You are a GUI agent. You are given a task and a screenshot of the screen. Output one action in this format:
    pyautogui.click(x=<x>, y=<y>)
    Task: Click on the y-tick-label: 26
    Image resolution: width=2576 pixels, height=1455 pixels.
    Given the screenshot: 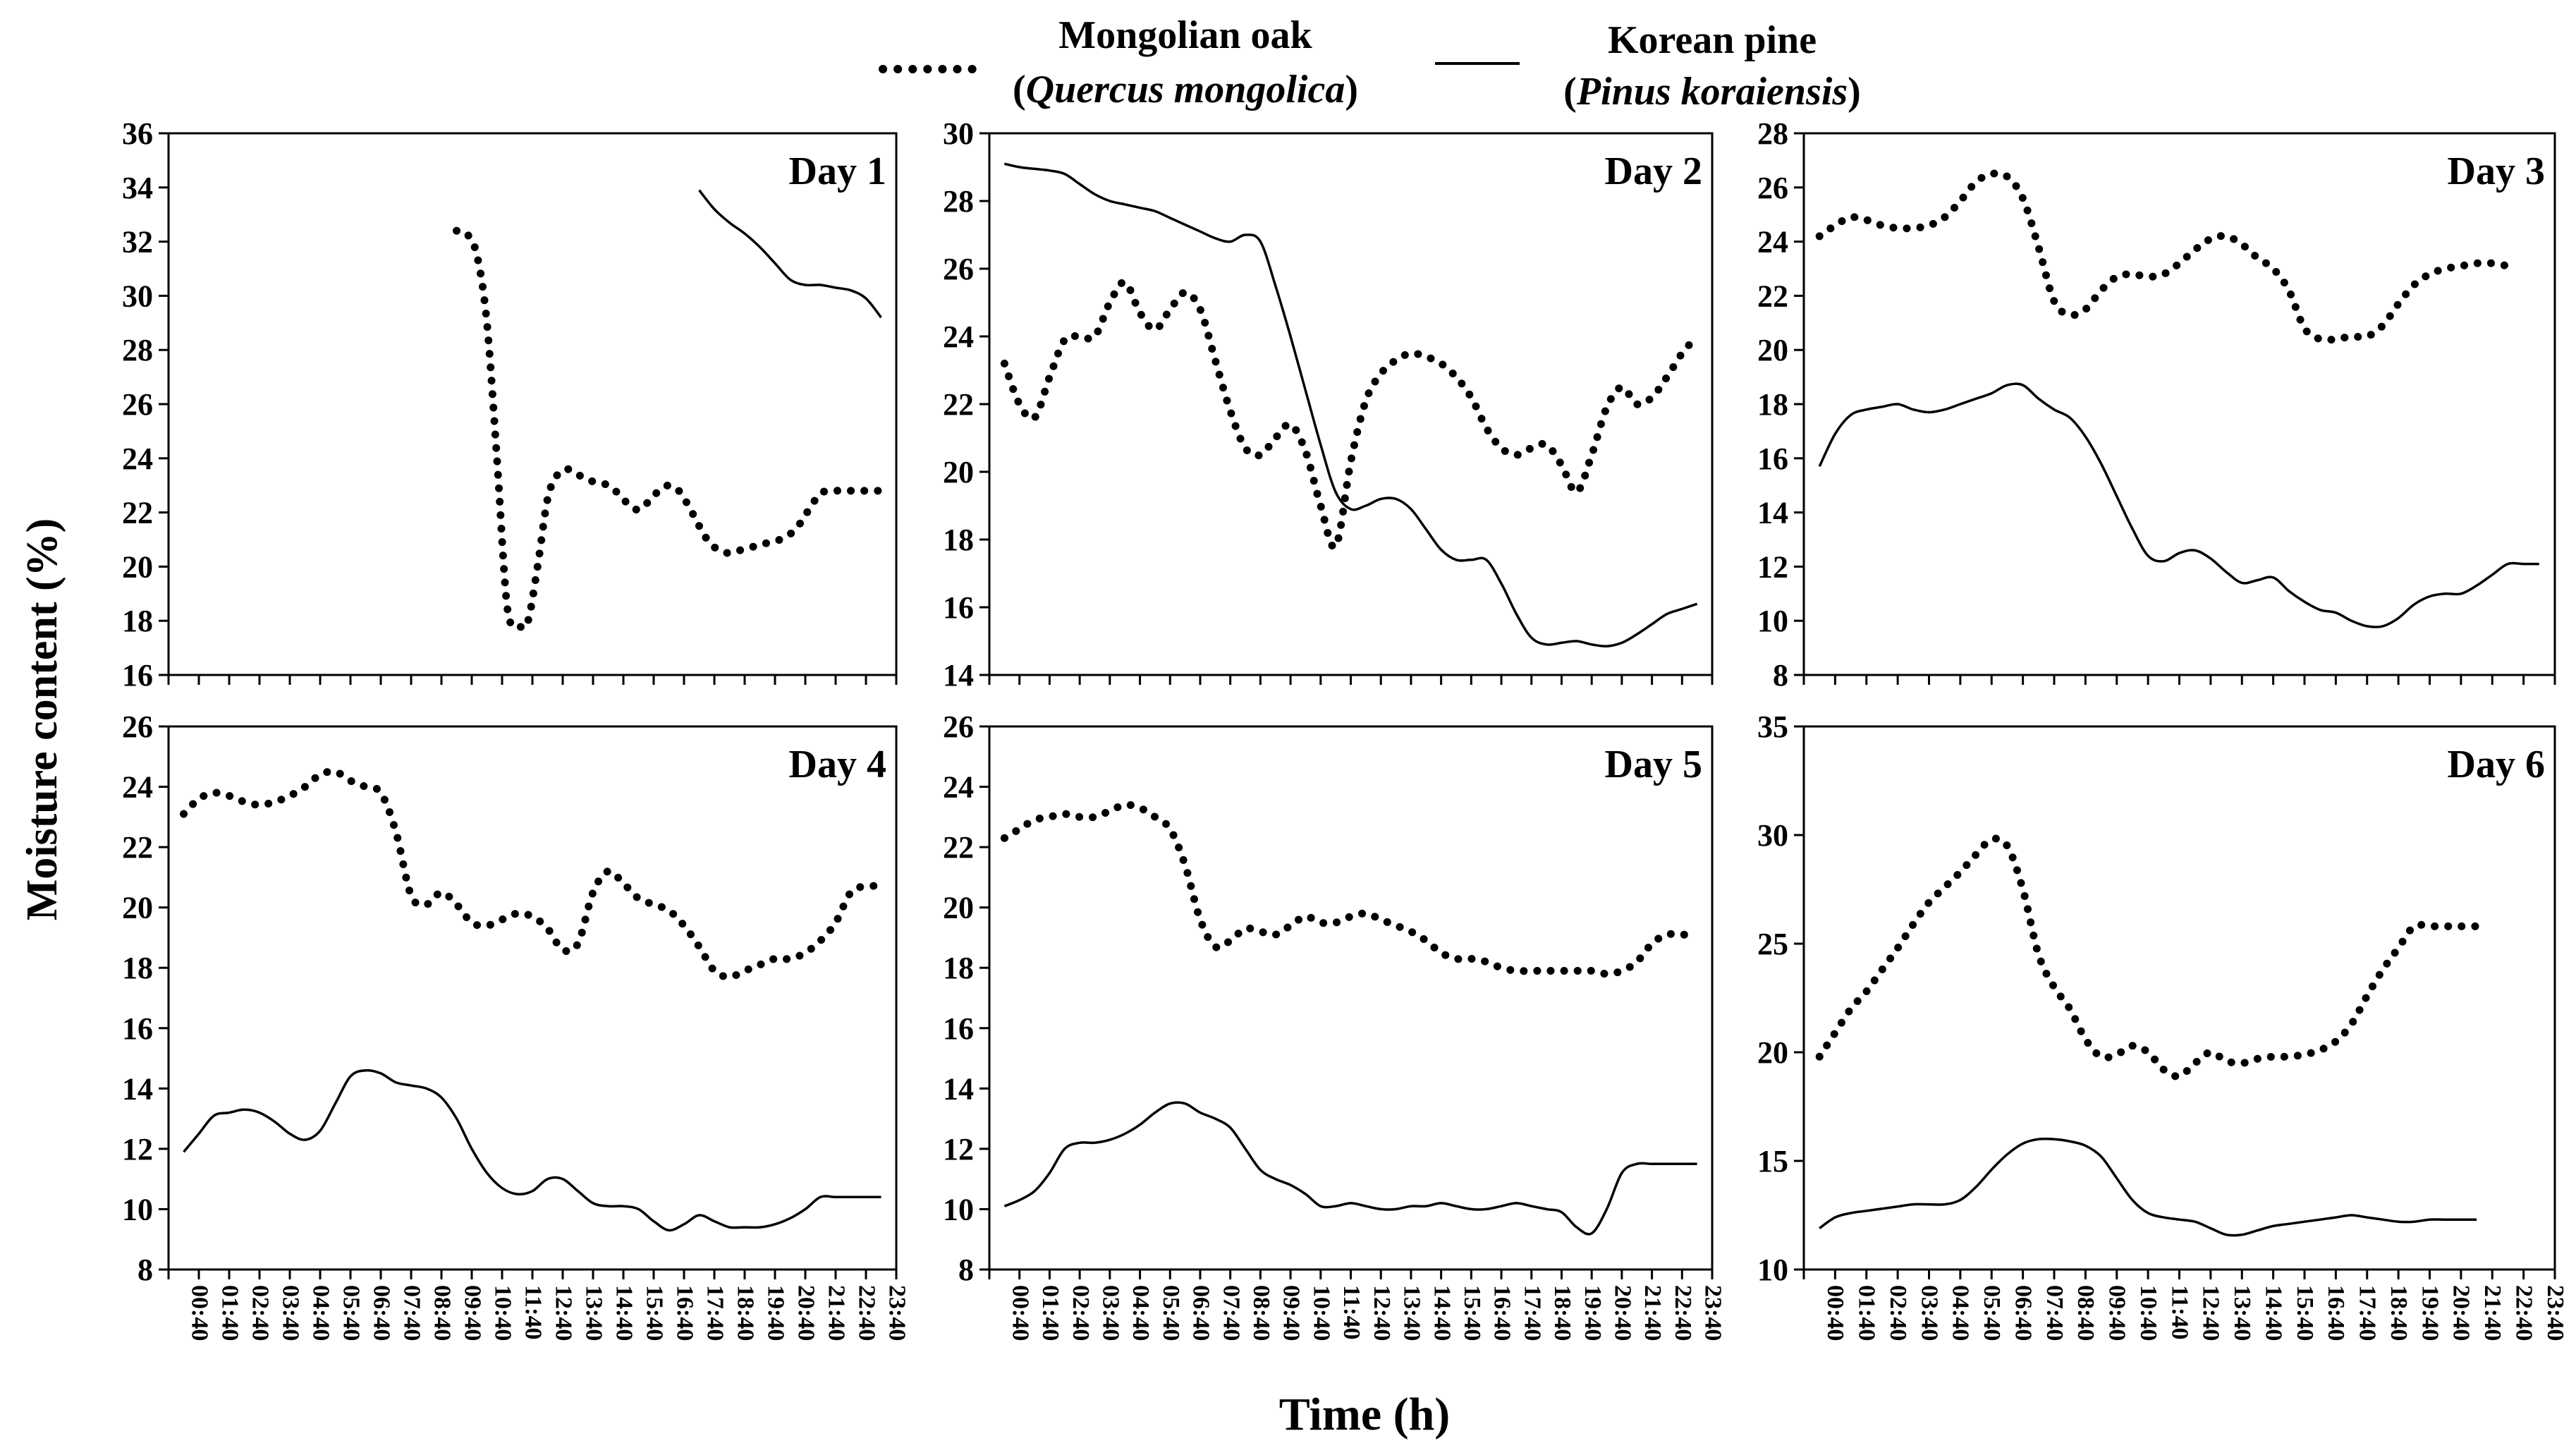 What is the action you would take?
    pyautogui.click(x=138, y=727)
    